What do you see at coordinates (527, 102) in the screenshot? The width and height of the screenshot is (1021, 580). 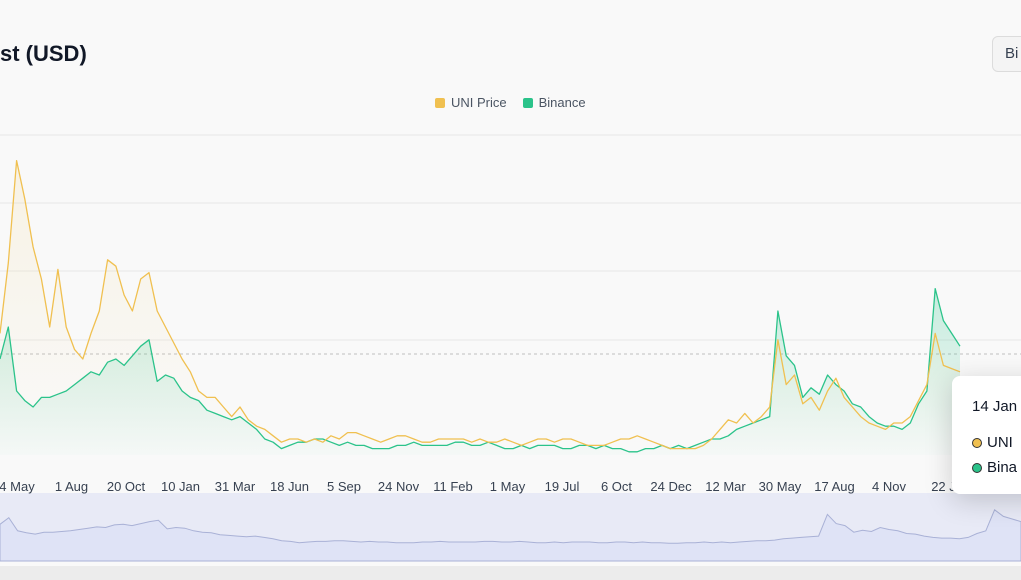 I see `legend-swatch-binance` at bounding box center [527, 102].